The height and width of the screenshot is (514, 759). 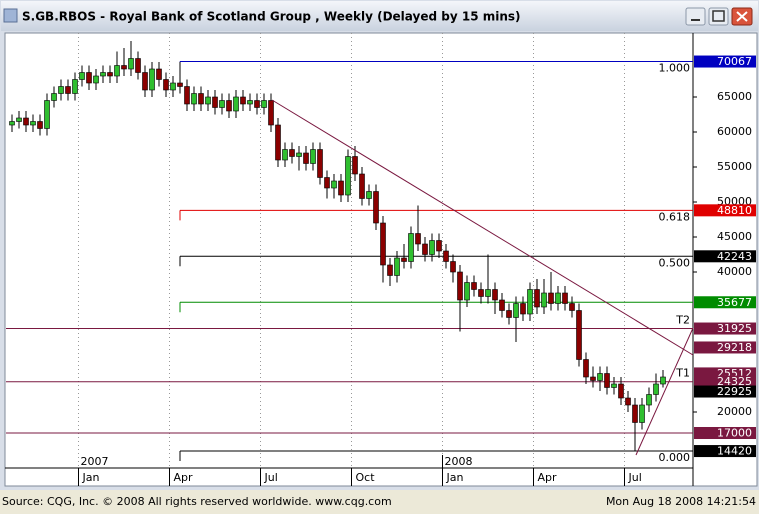 I want to click on y-tick-label: 55000, so click(x=734, y=166).